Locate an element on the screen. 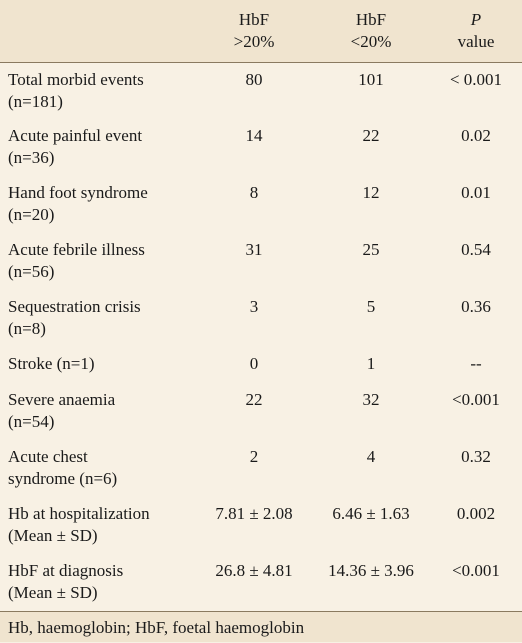 This screenshot has width=522, height=643. row-label-text: Acute febrile illness is located at coordinates (76, 249).